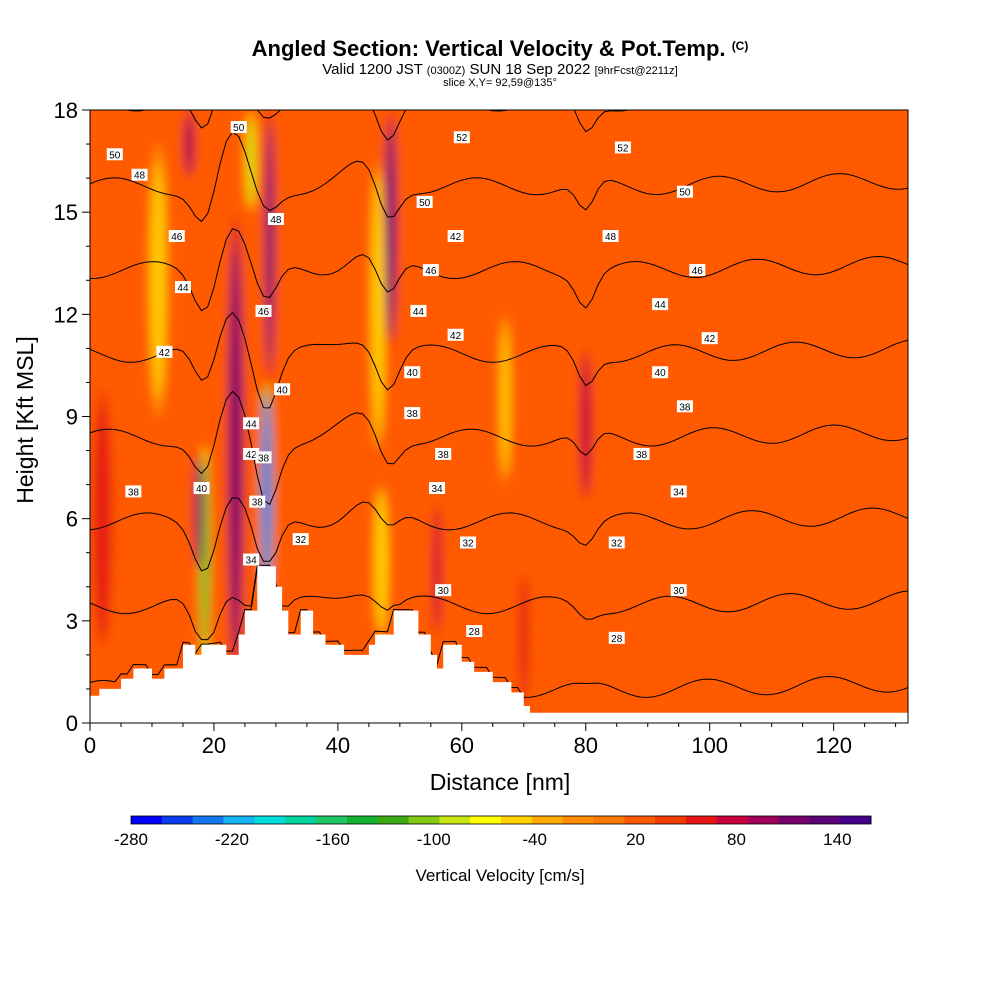  I want to click on contour-label: 44, so click(660, 304).